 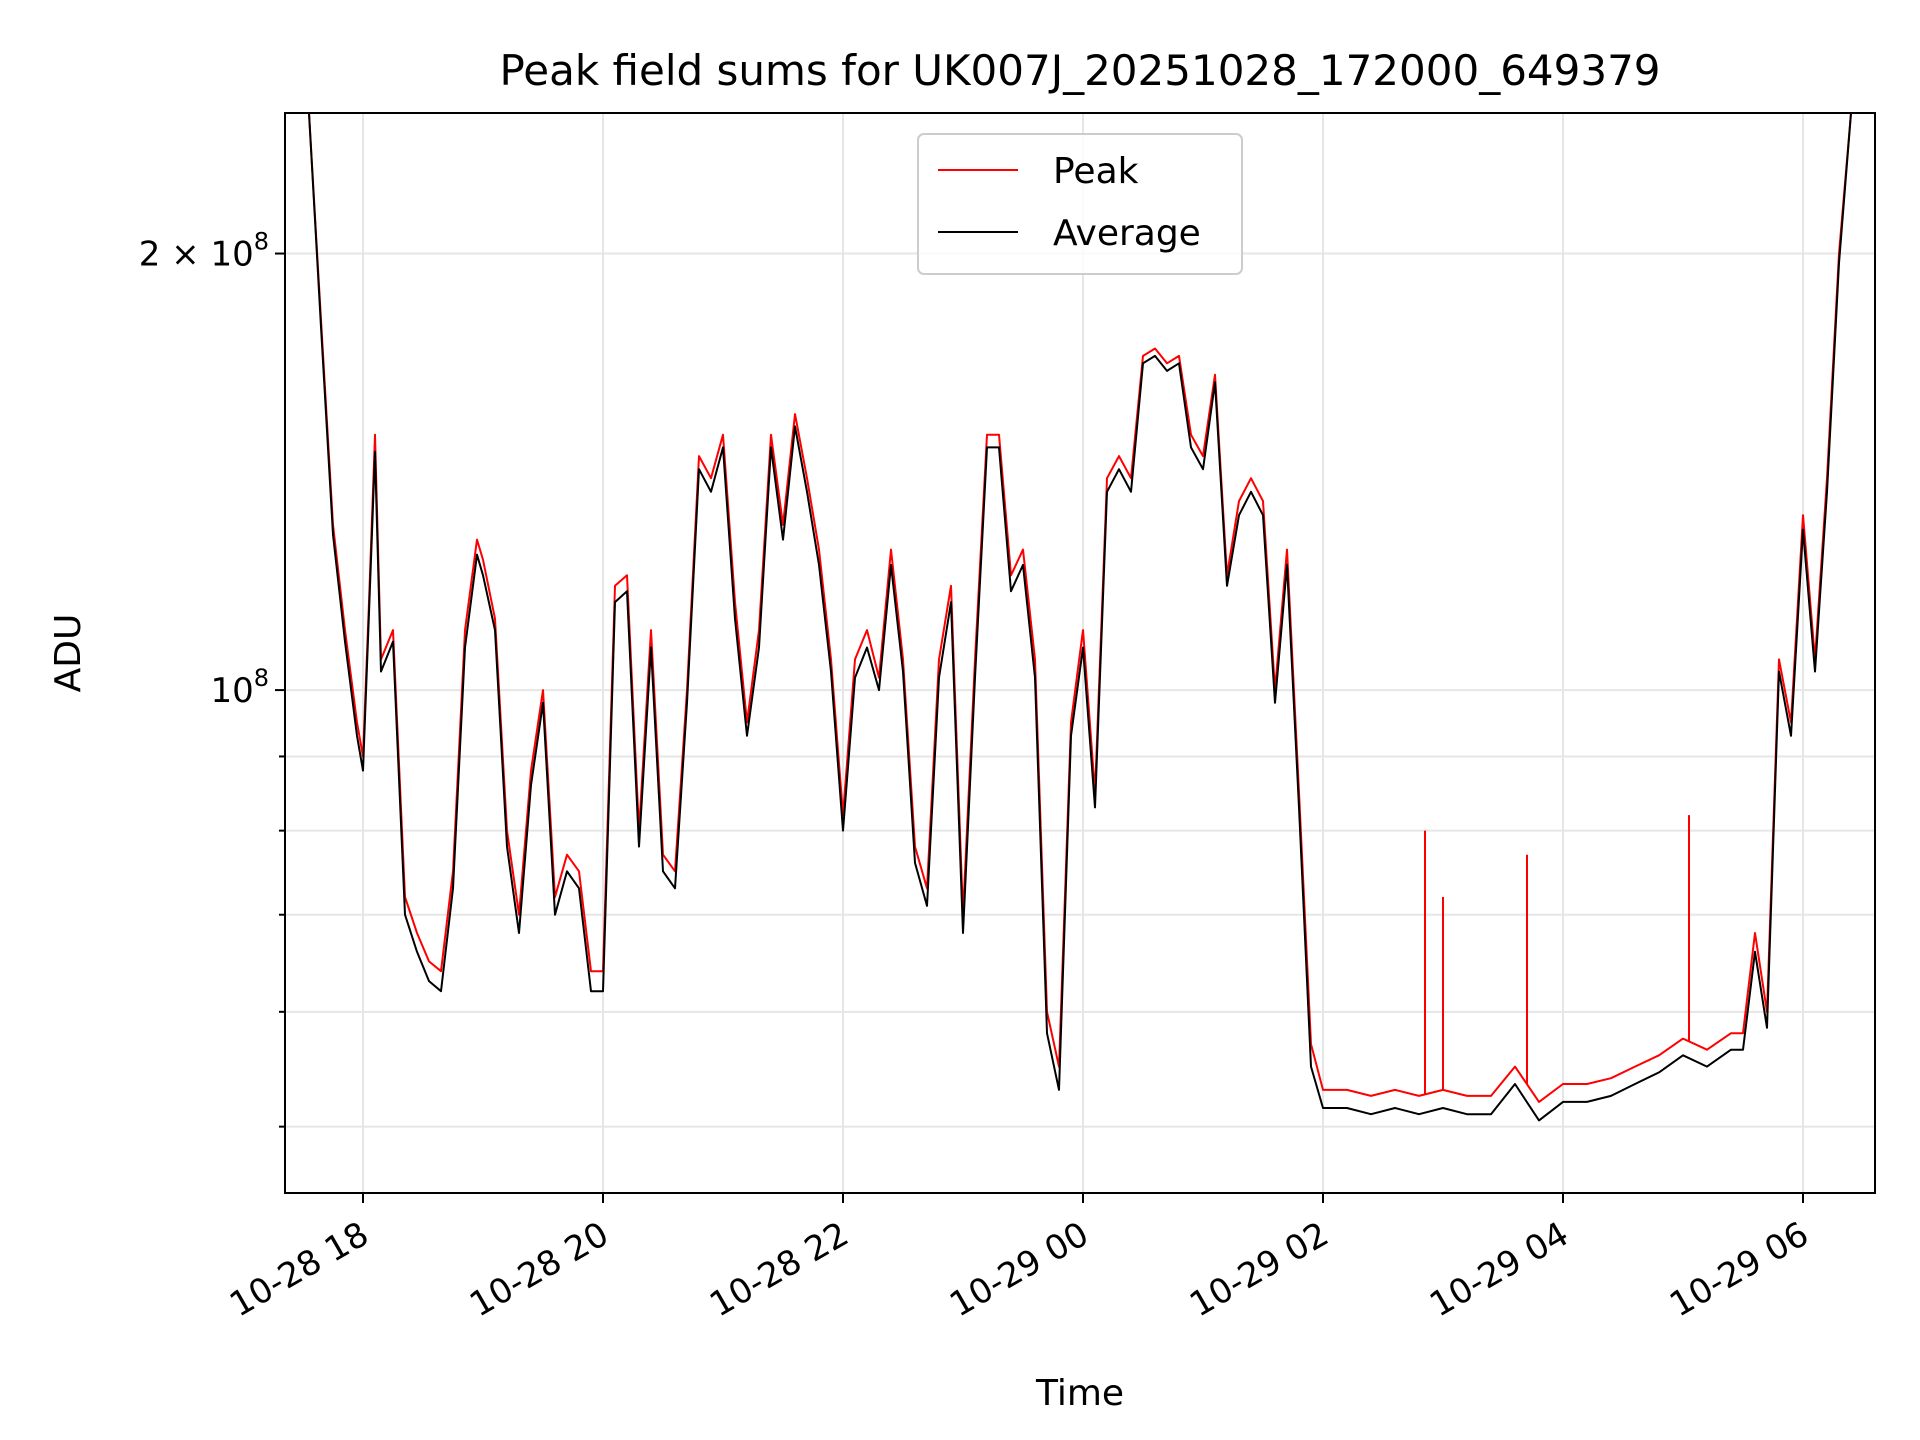 What do you see at coordinates (196, 255) in the screenshot?
I see `y-tick-base: 2 × 10` at bounding box center [196, 255].